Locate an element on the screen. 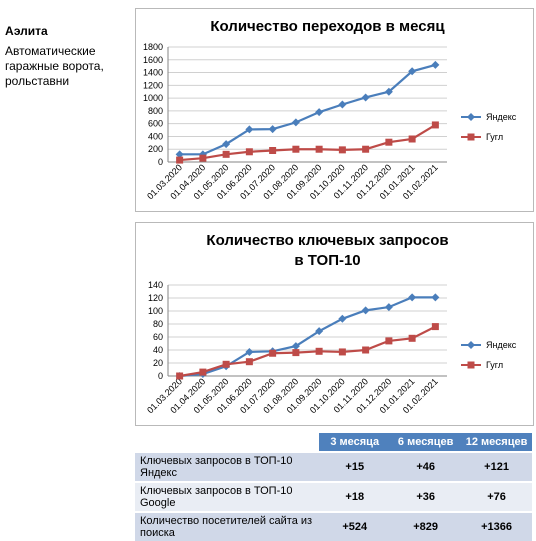 The height and width of the screenshot is (541, 536). table-header-blank is located at coordinates (227, 442).